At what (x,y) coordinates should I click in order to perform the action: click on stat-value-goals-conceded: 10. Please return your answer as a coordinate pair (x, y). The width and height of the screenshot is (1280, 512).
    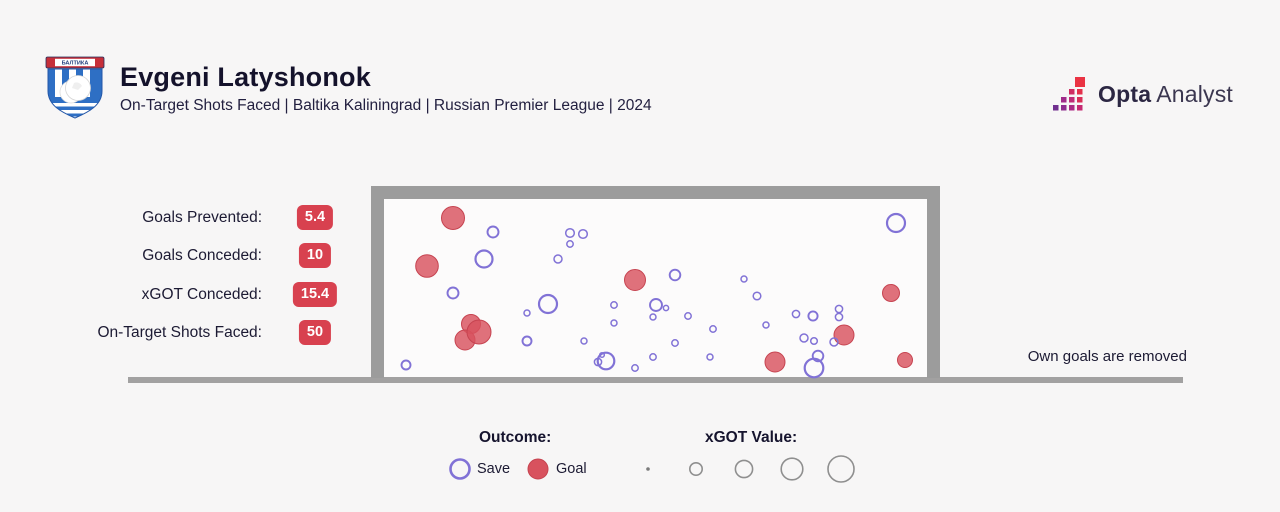
    Looking at the image, I should click on (315, 255).